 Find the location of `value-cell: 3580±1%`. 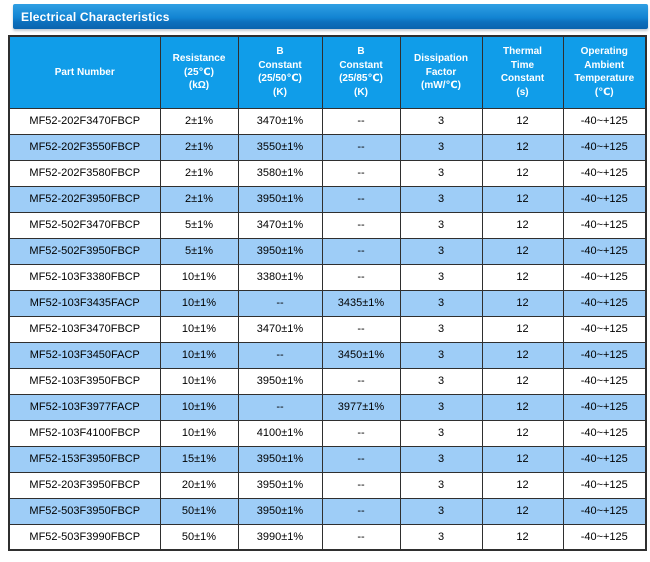

value-cell: 3580±1% is located at coordinates (280, 173).